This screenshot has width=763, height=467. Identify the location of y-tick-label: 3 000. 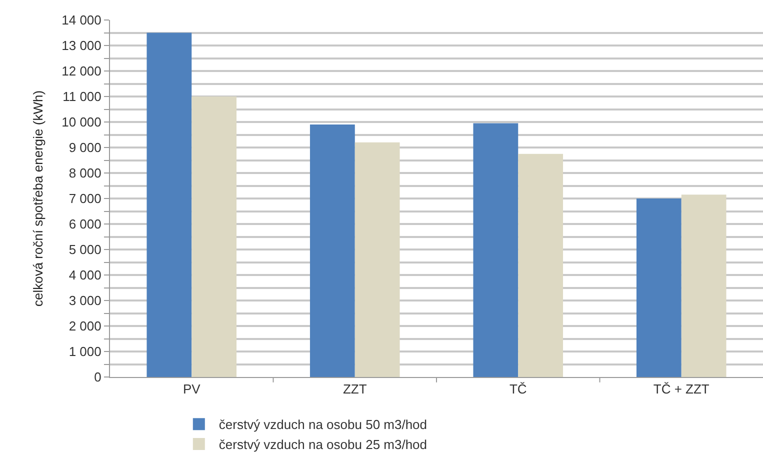
(85, 300).